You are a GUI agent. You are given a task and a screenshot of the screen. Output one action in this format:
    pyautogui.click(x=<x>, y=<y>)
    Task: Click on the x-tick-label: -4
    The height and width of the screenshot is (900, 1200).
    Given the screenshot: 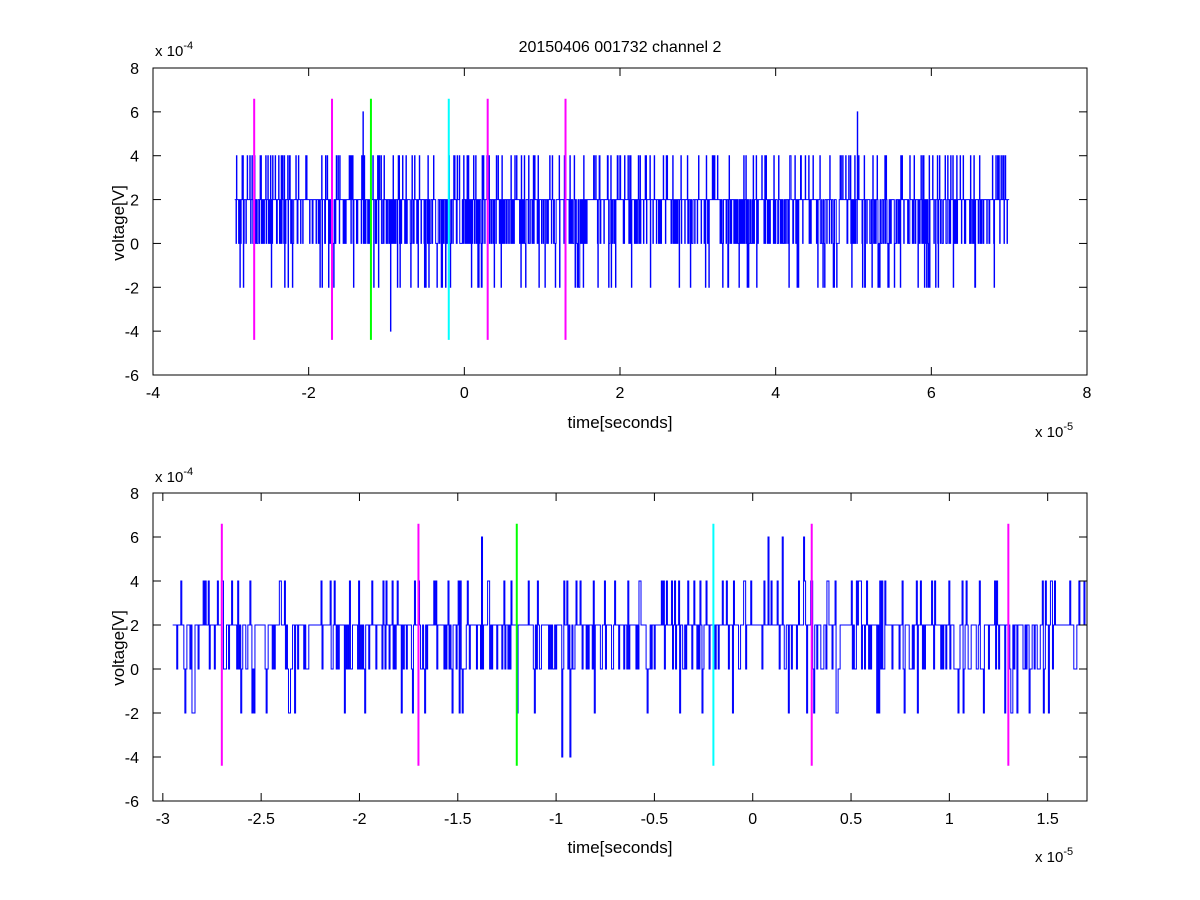 What is the action you would take?
    pyautogui.click(x=153, y=393)
    